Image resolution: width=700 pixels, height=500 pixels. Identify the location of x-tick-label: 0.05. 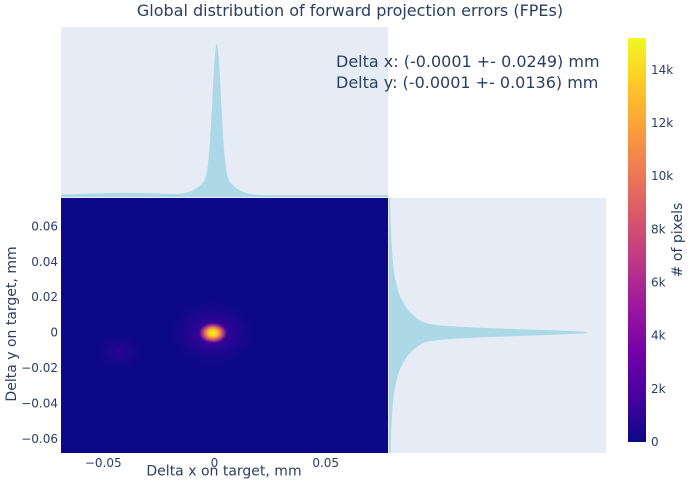
(325, 463).